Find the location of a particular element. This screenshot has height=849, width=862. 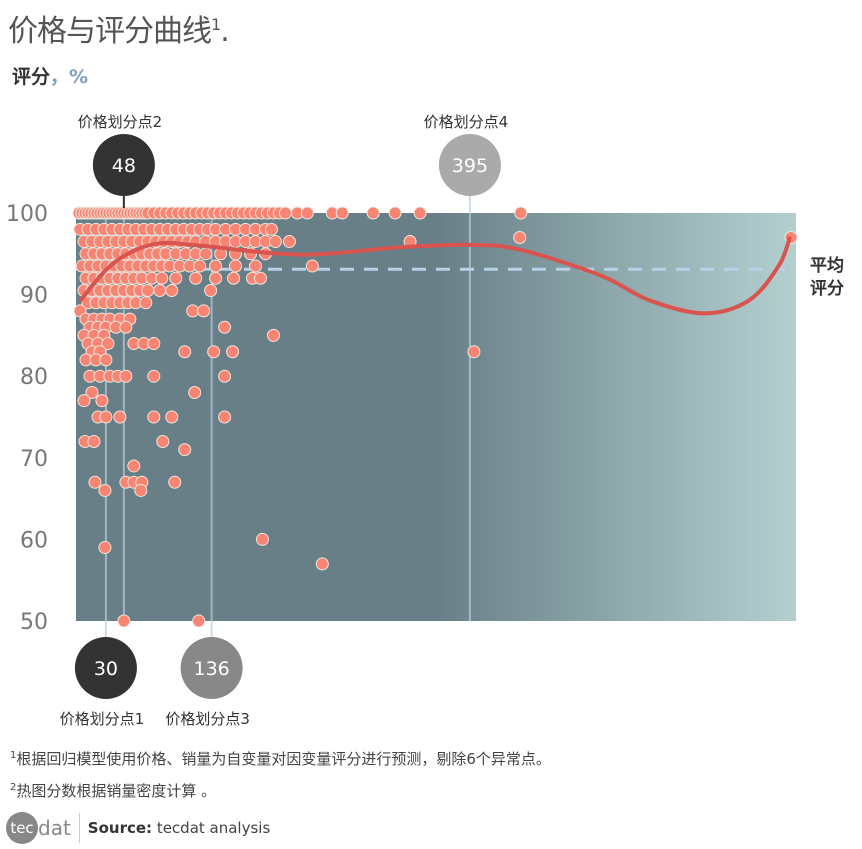

source-text: Source: tecdat analysis is located at coordinates (179, 828).